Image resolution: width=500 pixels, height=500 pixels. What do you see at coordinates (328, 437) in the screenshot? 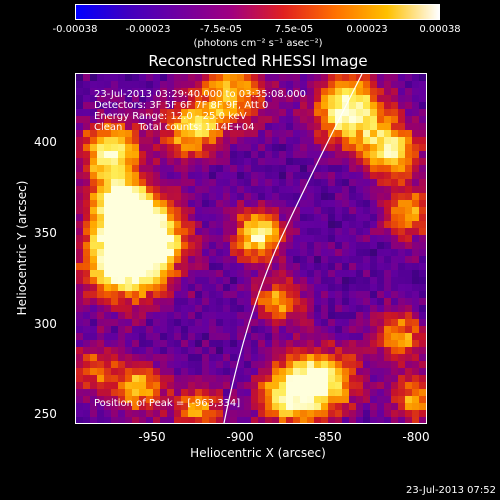
I see `x-tick-label: -850` at bounding box center [328, 437].